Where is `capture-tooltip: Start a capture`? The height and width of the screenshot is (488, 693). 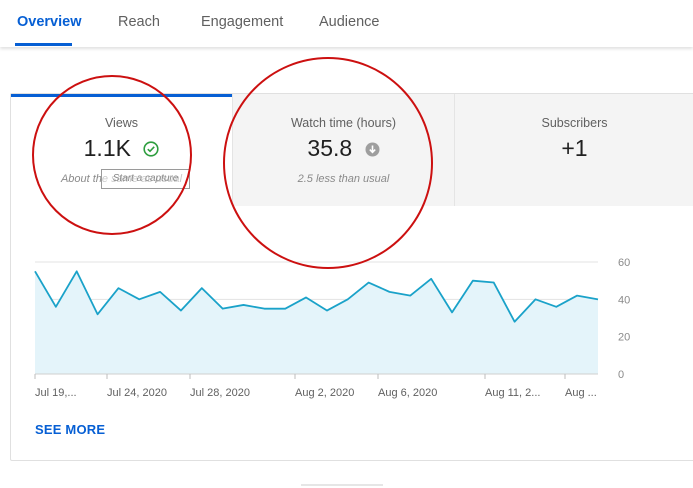
capture-tooltip: Start a capture is located at coordinates (145, 179).